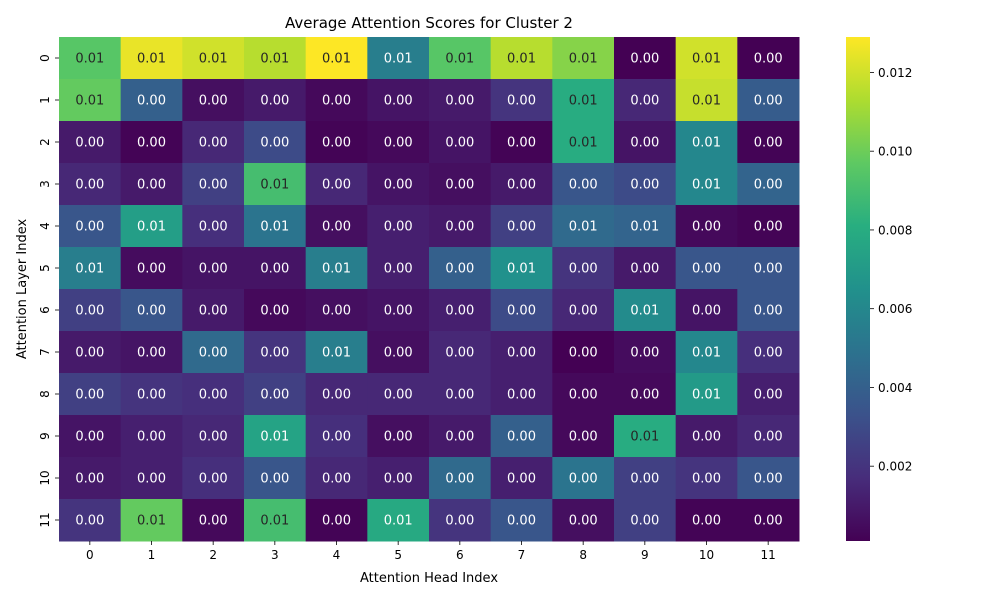  I want to click on x-axis-label: Attention Head Index, so click(429, 578).